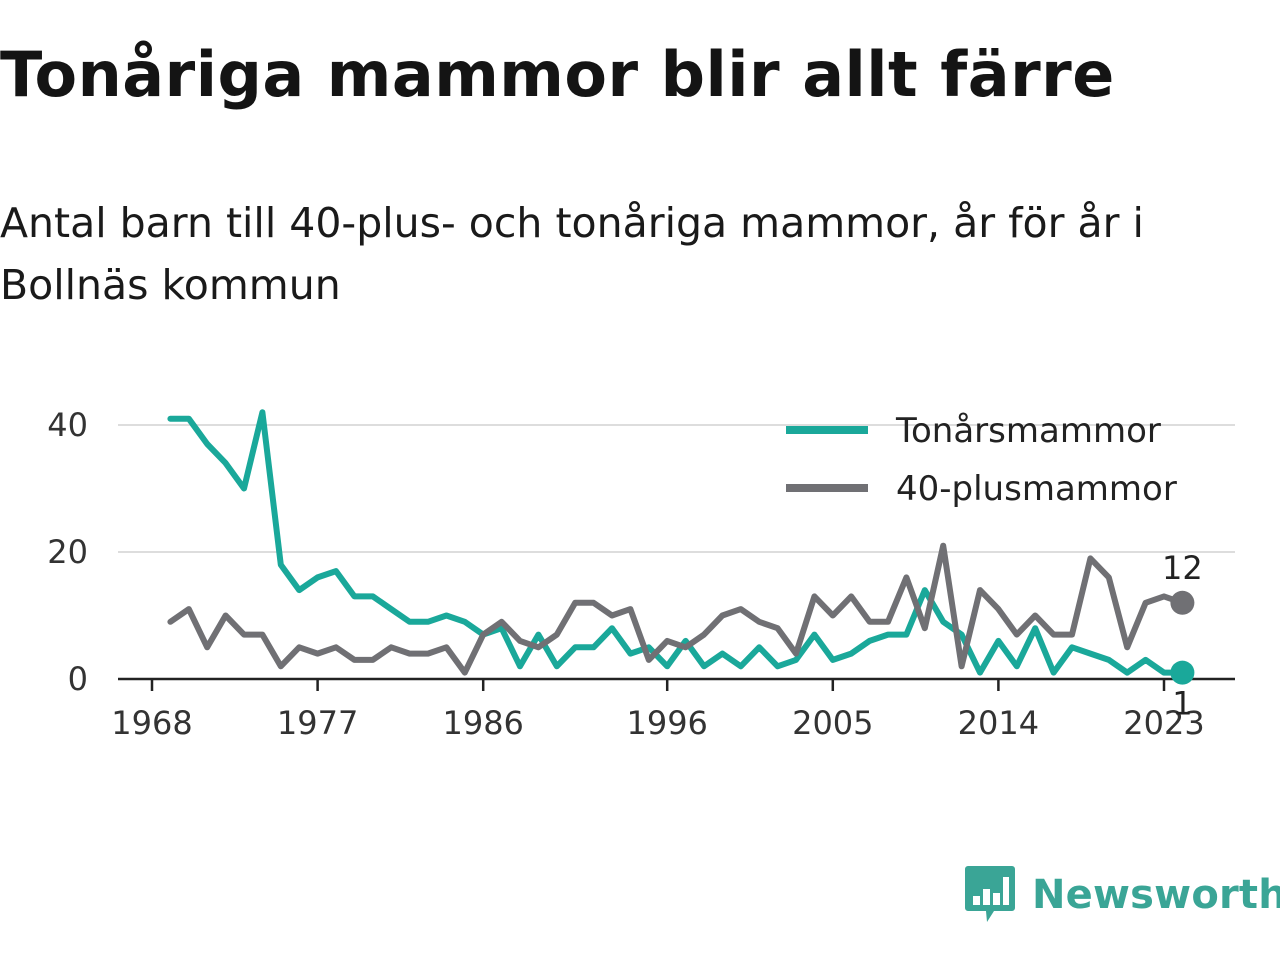  What do you see at coordinates (151, 723) in the screenshot?
I see `x-tick-label-1968: 1968` at bounding box center [151, 723].